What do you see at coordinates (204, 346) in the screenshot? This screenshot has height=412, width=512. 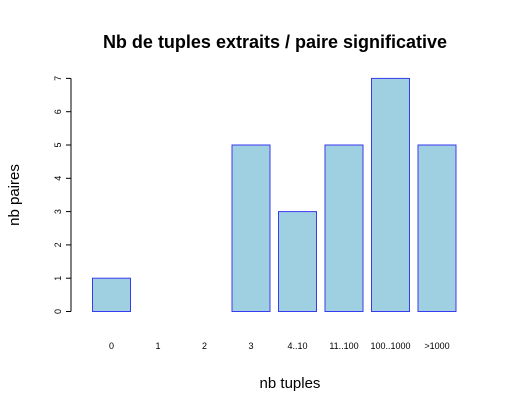 I see `x-tick-label: 2` at bounding box center [204, 346].